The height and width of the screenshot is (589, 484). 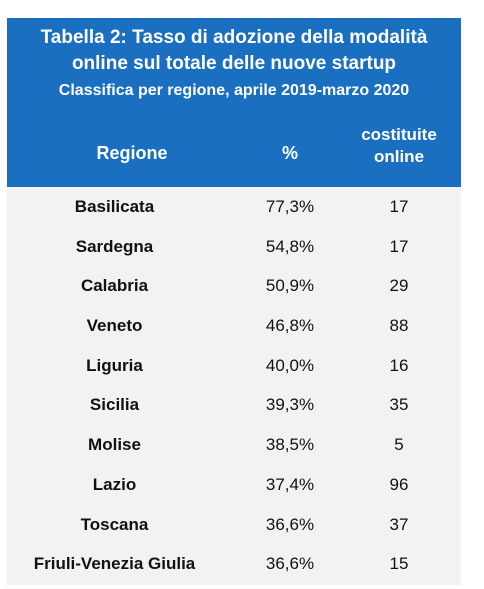 What do you see at coordinates (399, 146) in the screenshot?
I see `column-header-count: costituite online` at bounding box center [399, 146].